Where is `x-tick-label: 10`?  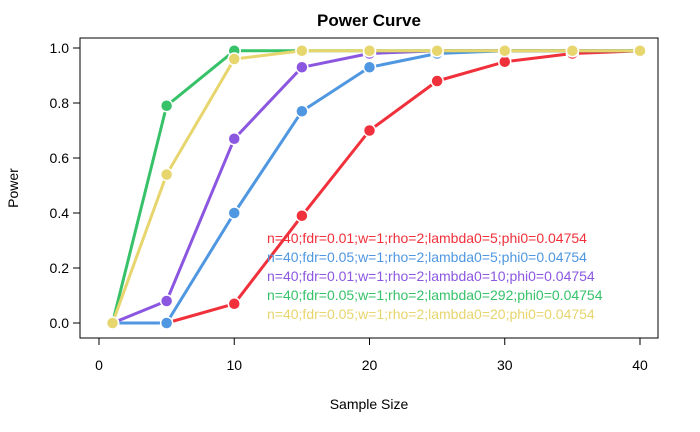
x-tick-label: 10 is located at coordinates (234, 365).